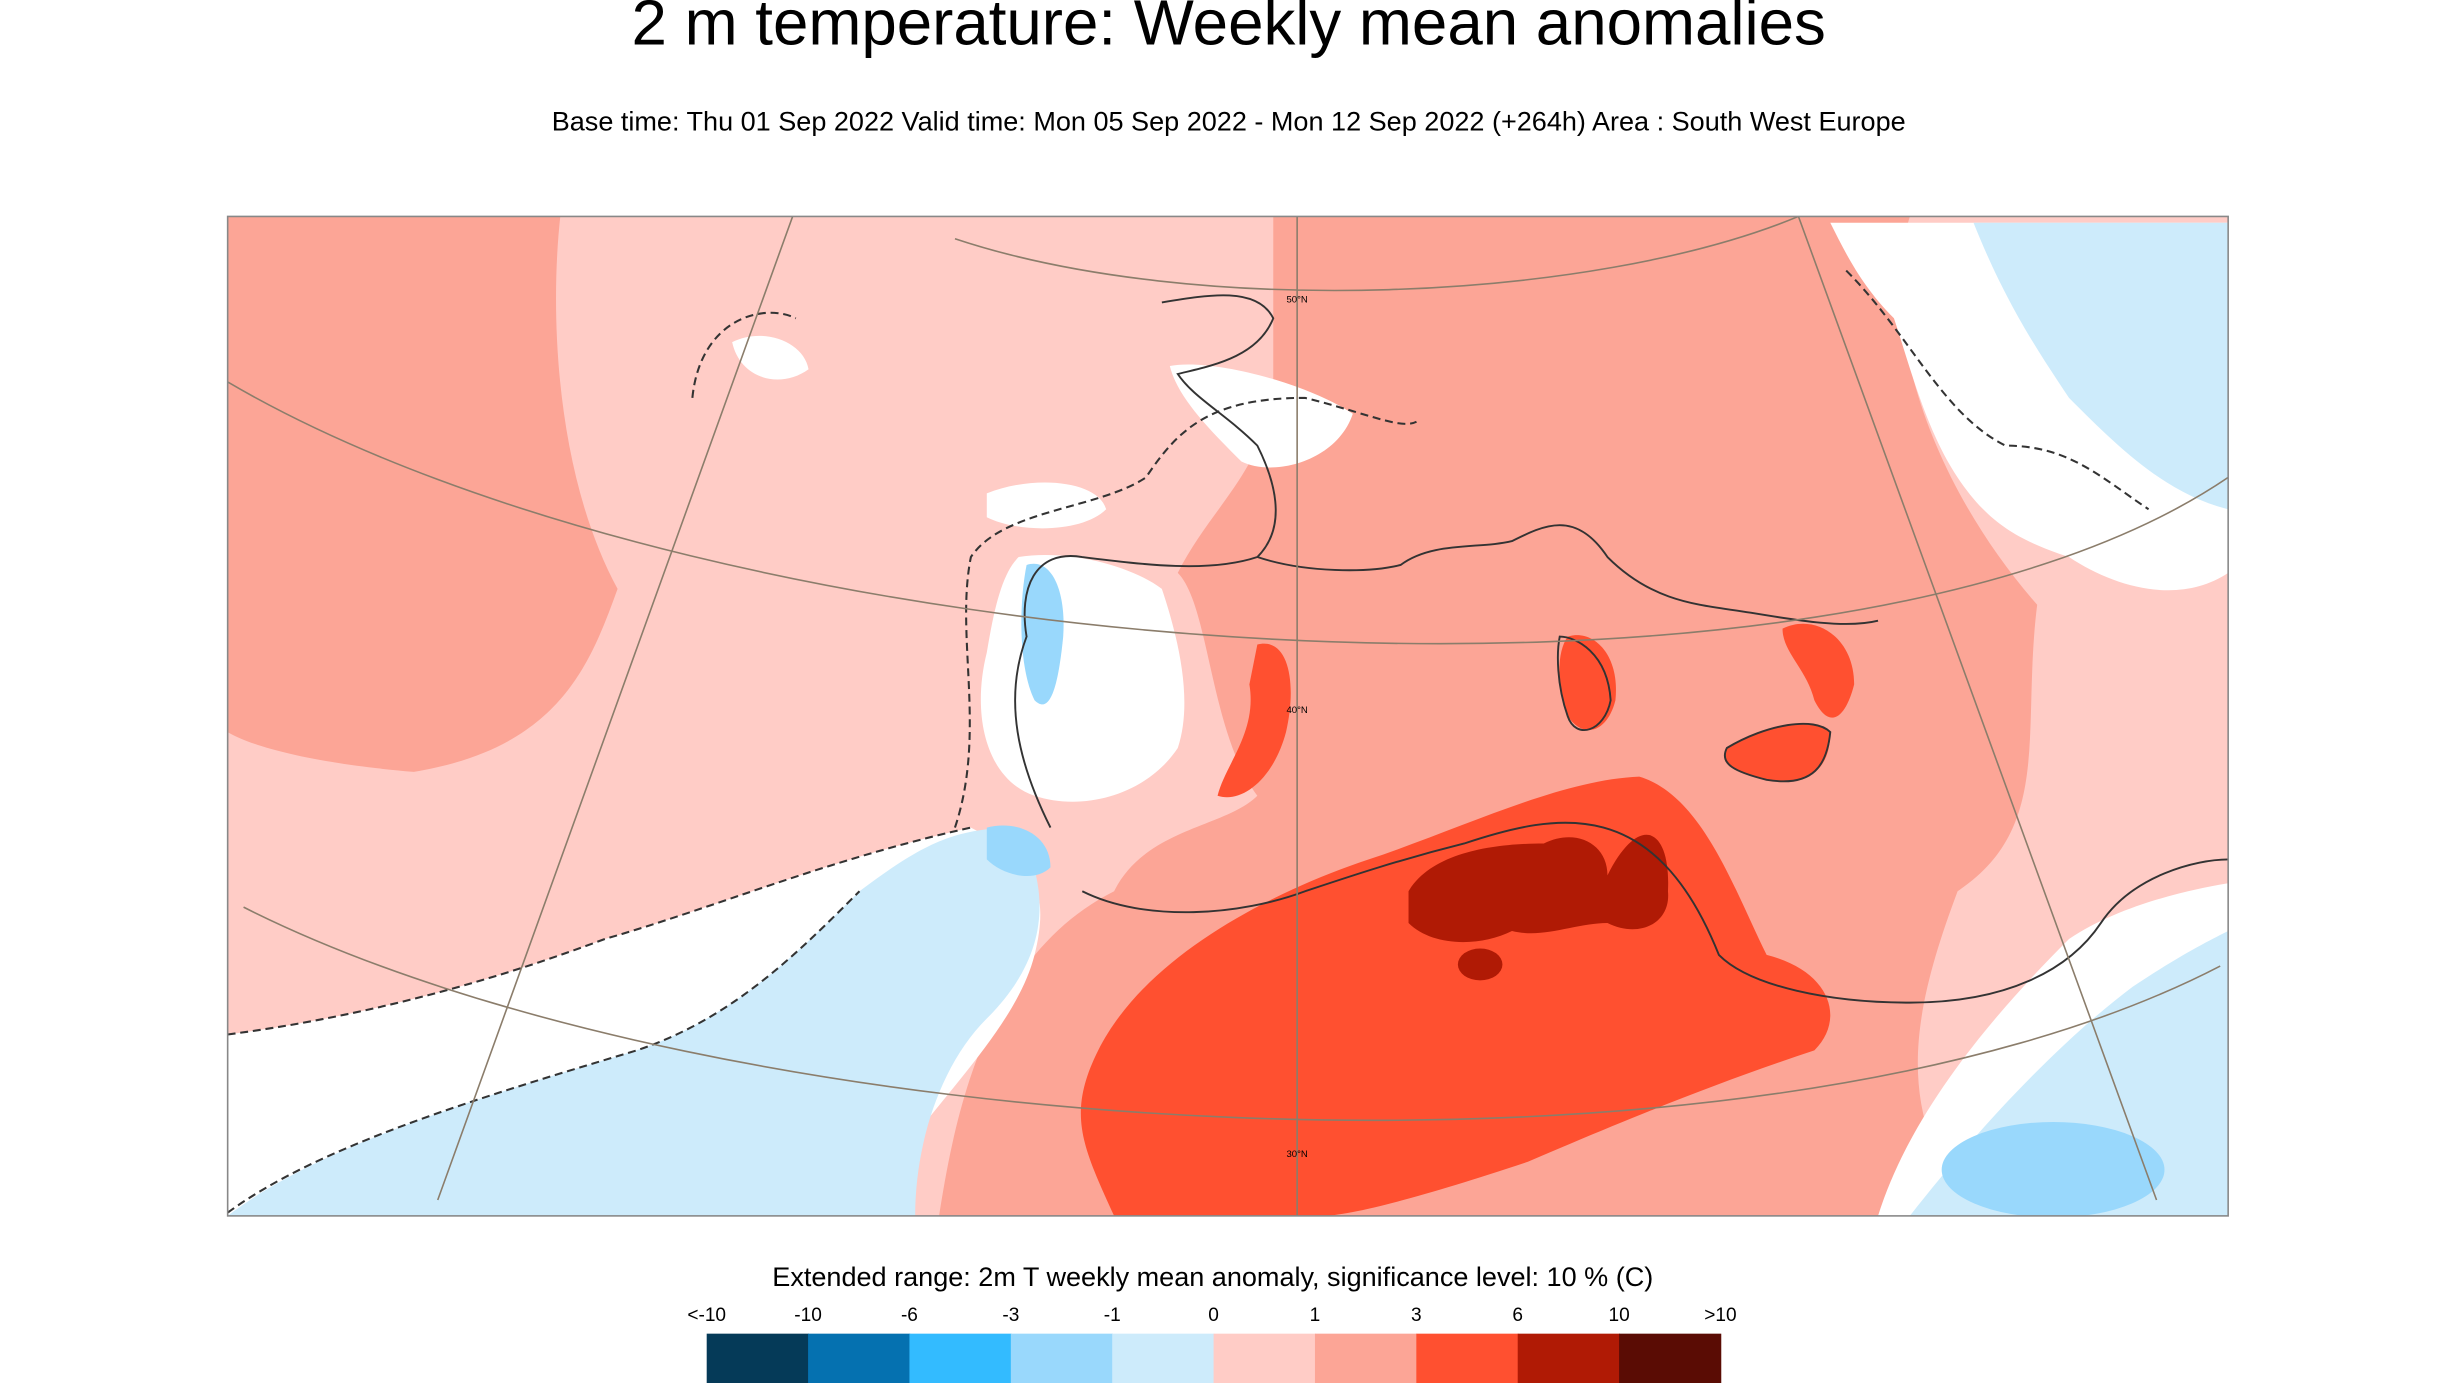 Image resolution: width=2459 pixels, height=1383 pixels. What do you see at coordinates (1296, 299) in the screenshot?
I see `latitude-label: 50°N` at bounding box center [1296, 299].